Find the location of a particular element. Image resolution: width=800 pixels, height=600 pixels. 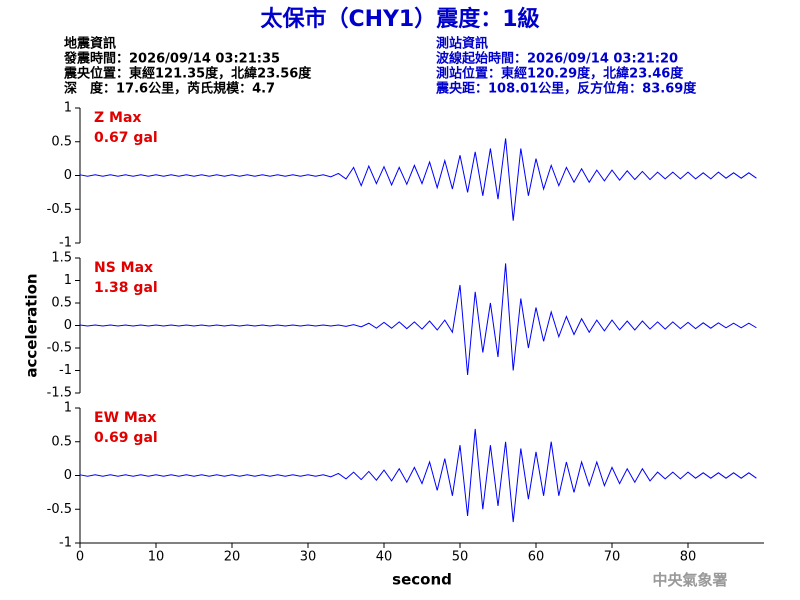

chart-title: 太保市（CHY1）震度：1級 is located at coordinates (399, 19).